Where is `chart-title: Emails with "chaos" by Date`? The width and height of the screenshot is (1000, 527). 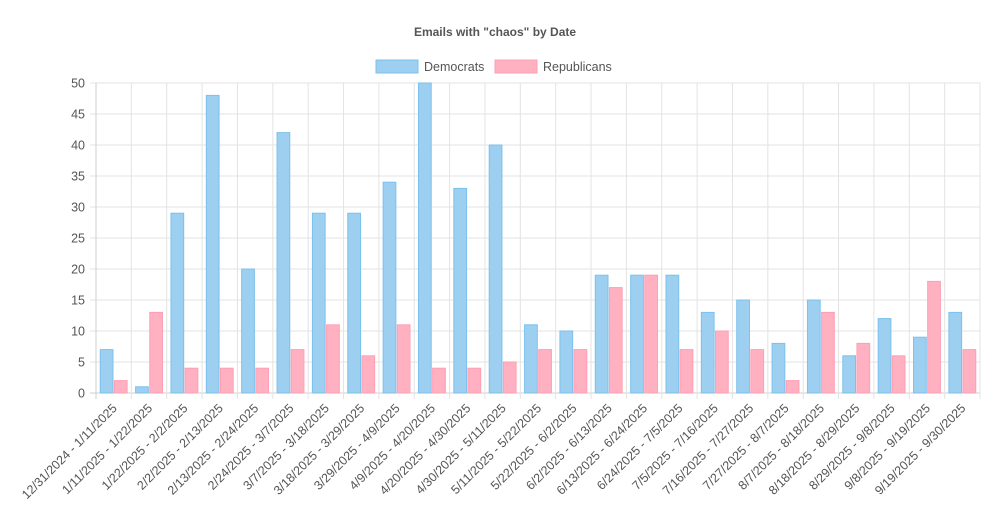
chart-title: Emails with "chaos" by Date is located at coordinates (495, 32).